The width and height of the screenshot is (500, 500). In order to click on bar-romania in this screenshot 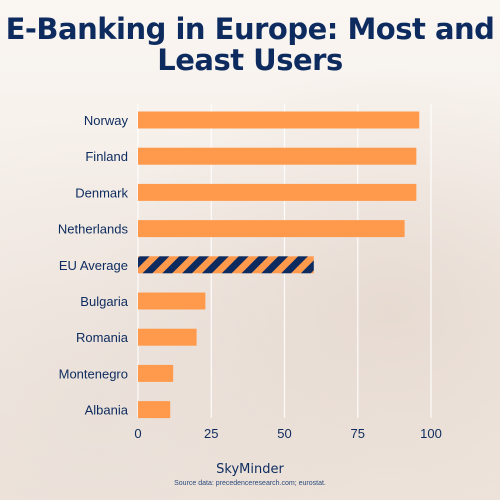, I will do `click(167, 337)`.